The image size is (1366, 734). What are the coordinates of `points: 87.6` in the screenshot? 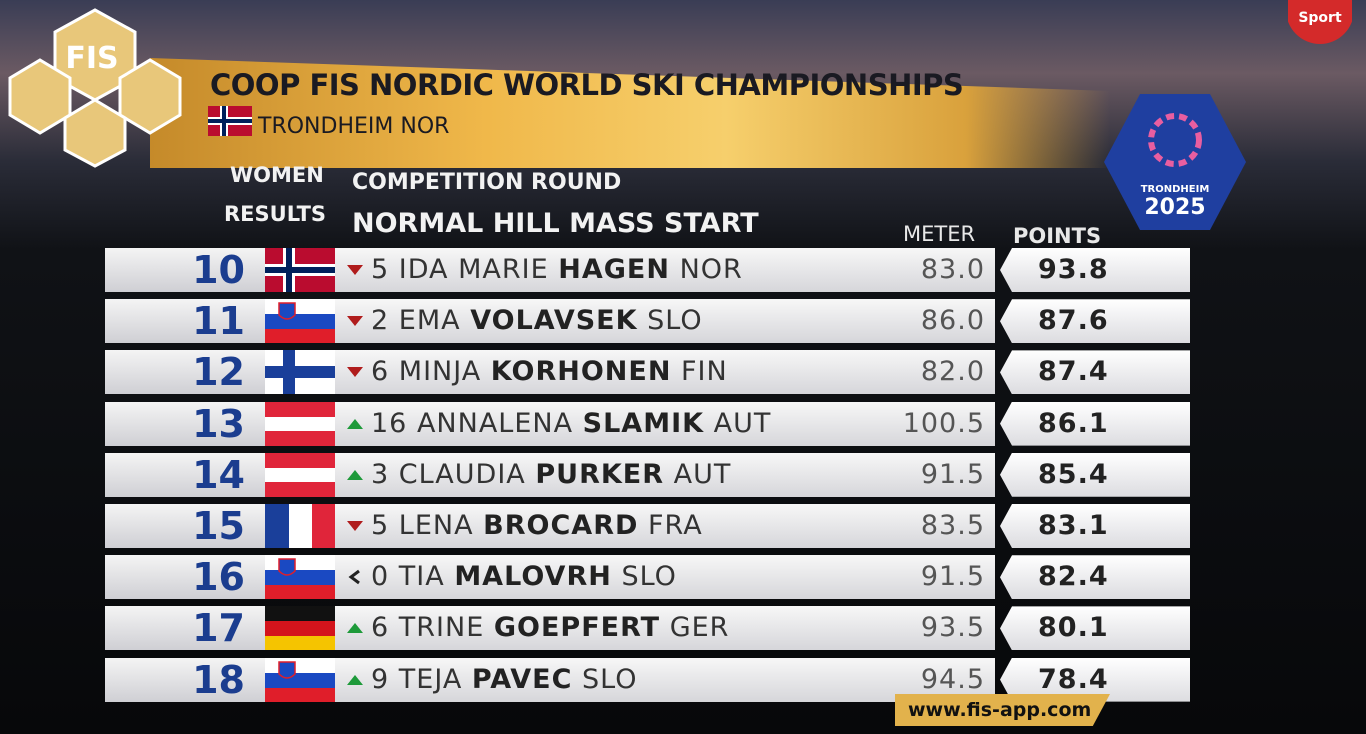 It's located at (1073, 321).